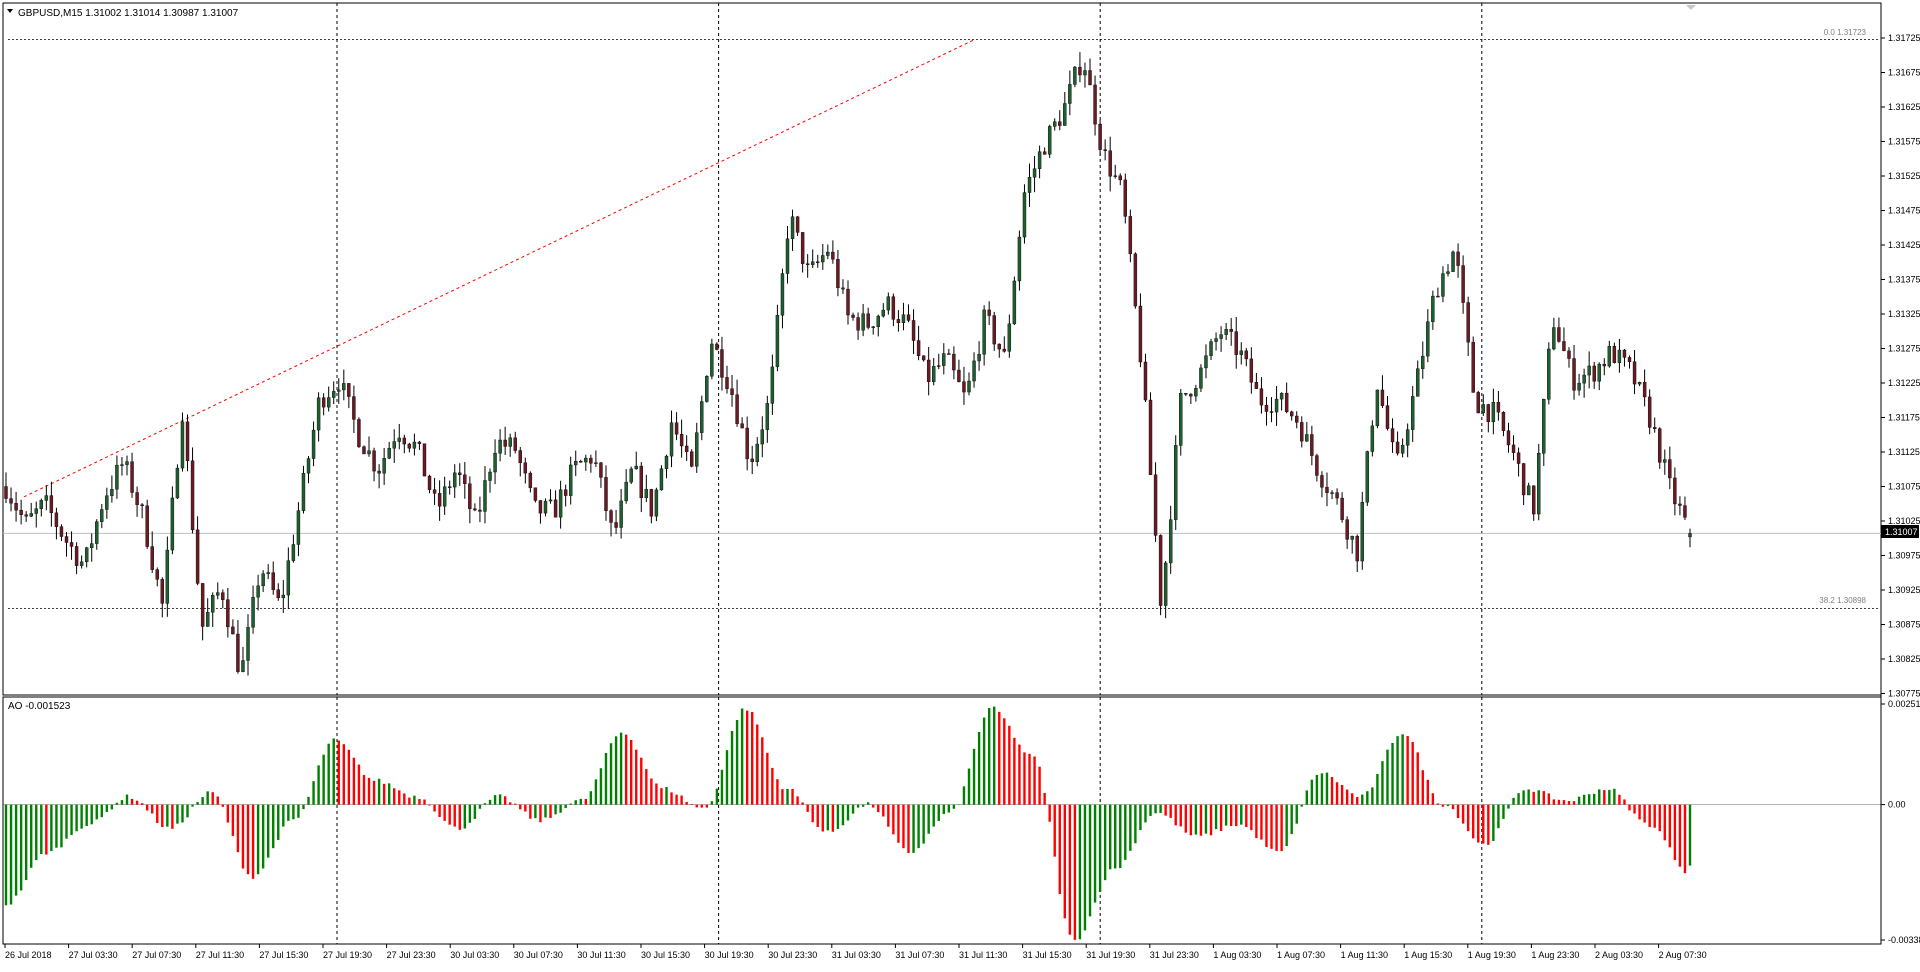 The image size is (1920, 972). What do you see at coordinates (1904, 556) in the screenshot?
I see `price-tick-label: 1.30975` at bounding box center [1904, 556].